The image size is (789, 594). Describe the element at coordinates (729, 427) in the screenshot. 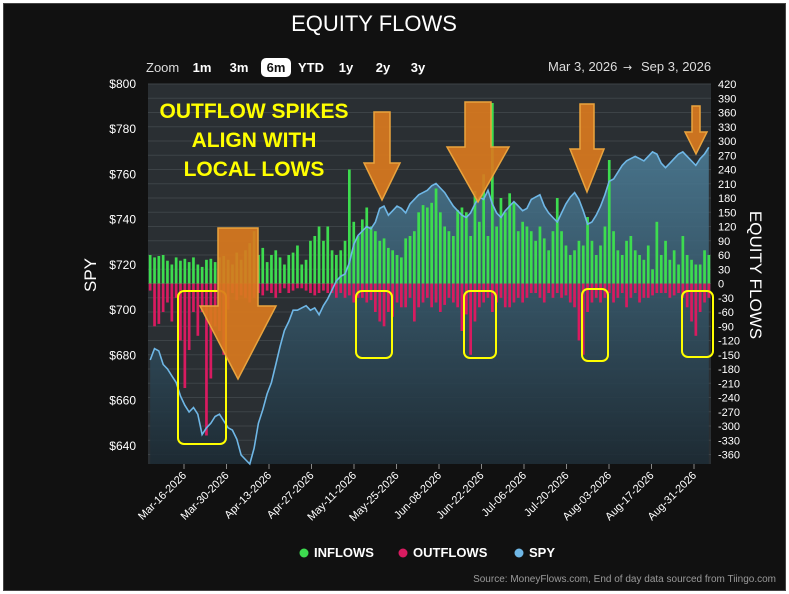

I see `right-tick-label: -300` at that location.